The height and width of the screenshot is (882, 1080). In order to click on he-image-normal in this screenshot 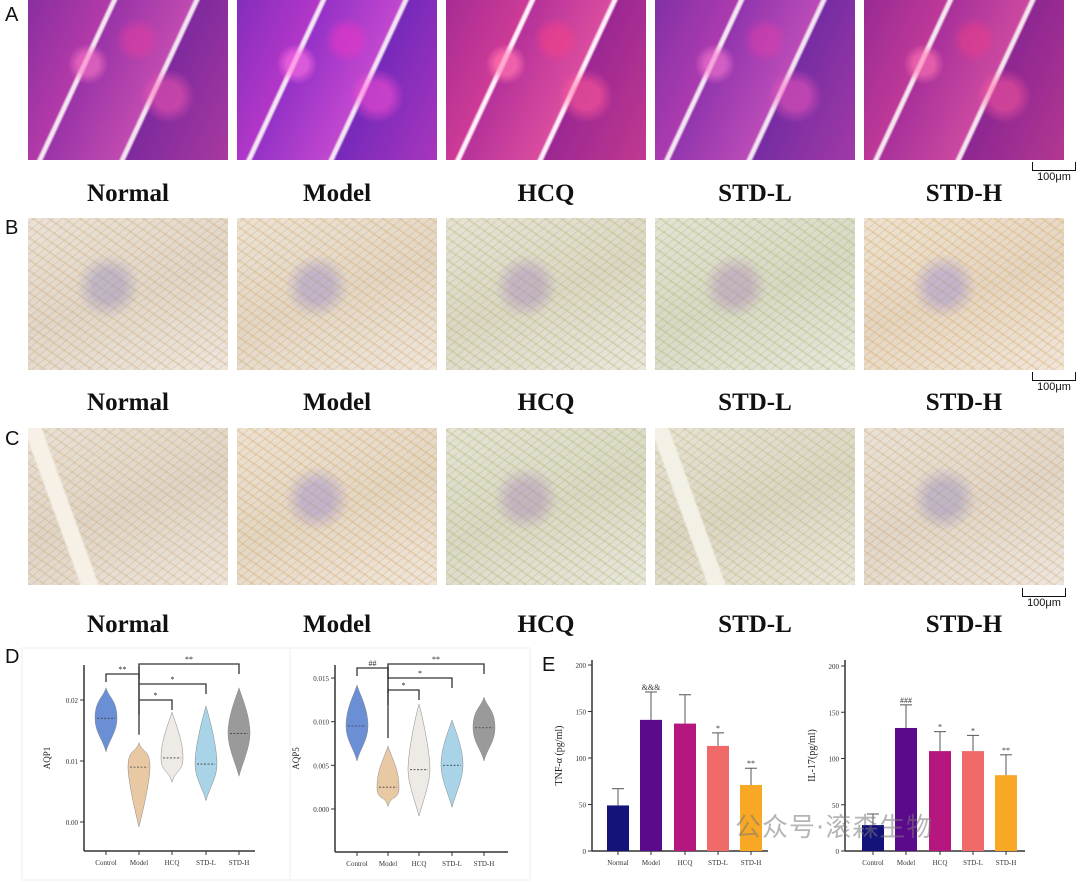, I will do `click(128, 80)`.